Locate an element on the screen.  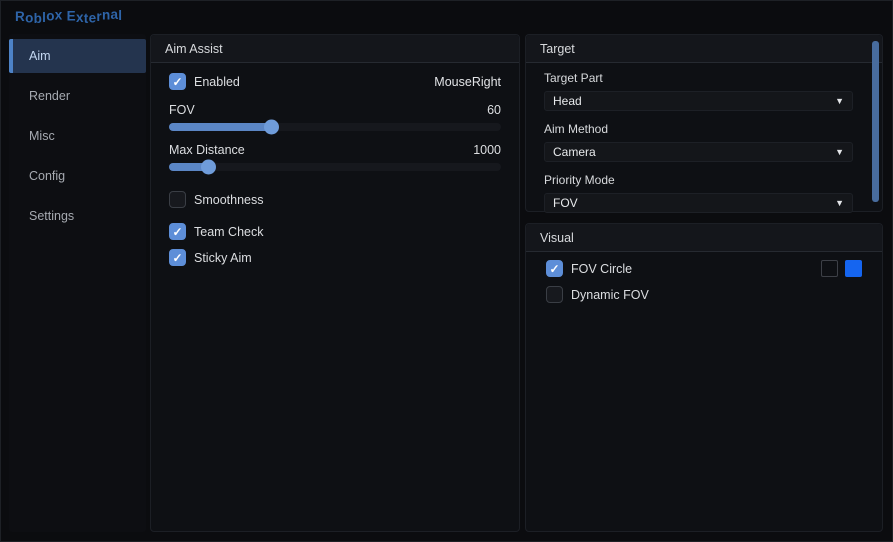
title-bar: Roblox External is located at coordinates (446, 16).